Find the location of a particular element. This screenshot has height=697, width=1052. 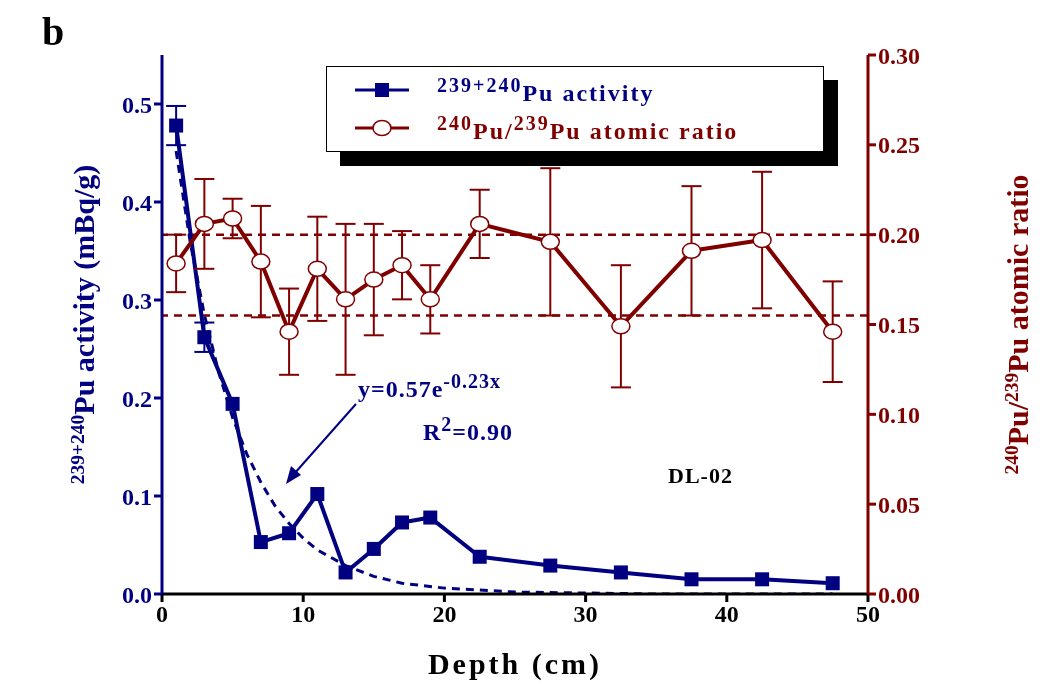

y-tick-label: 0.1 is located at coordinates (137, 496).